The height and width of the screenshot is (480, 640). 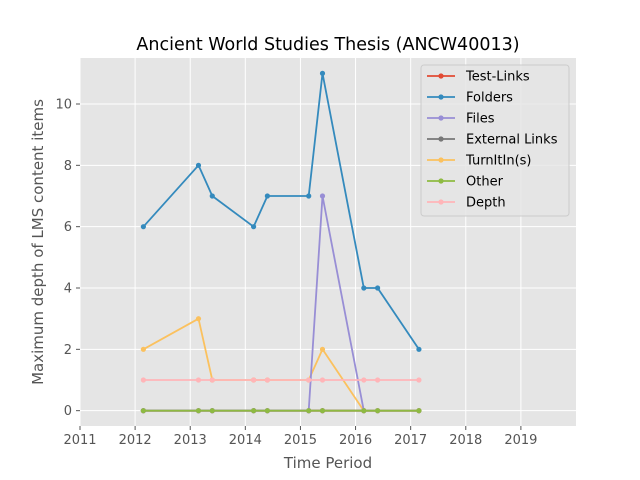 What do you see at coordinates (38, 242) in the screenshot?
I see `y-axis-label: Maximum depth of LMS content items` at bounding box center [38, 242].